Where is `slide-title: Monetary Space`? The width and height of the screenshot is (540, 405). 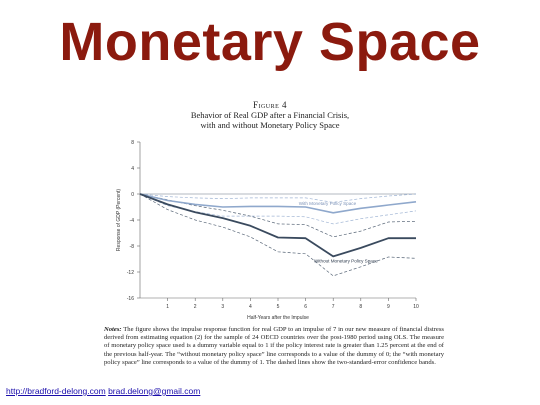 slide-title: Monetary Space is located at coordinates (270, 42).